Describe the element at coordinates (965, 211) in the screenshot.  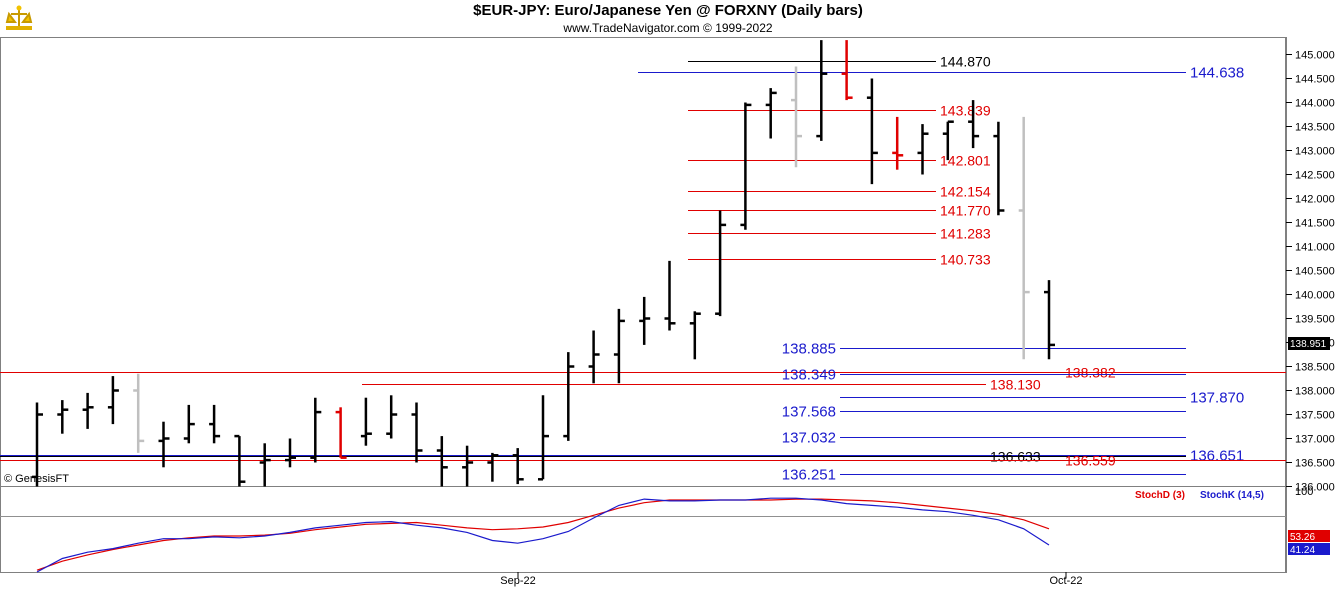
I see `level-label-5: 141.770` at that location.